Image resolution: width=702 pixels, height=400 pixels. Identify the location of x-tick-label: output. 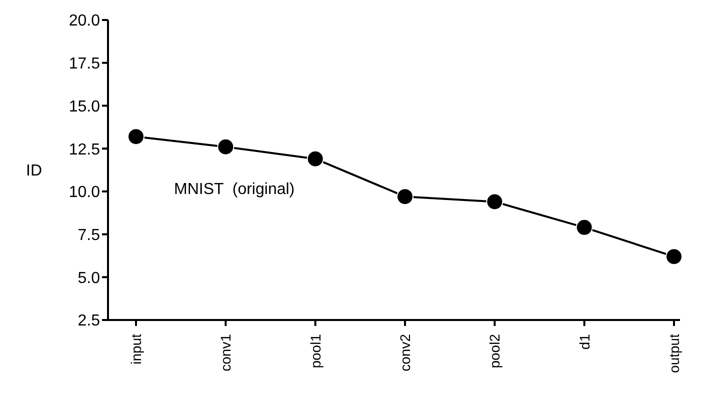
(674, 353).